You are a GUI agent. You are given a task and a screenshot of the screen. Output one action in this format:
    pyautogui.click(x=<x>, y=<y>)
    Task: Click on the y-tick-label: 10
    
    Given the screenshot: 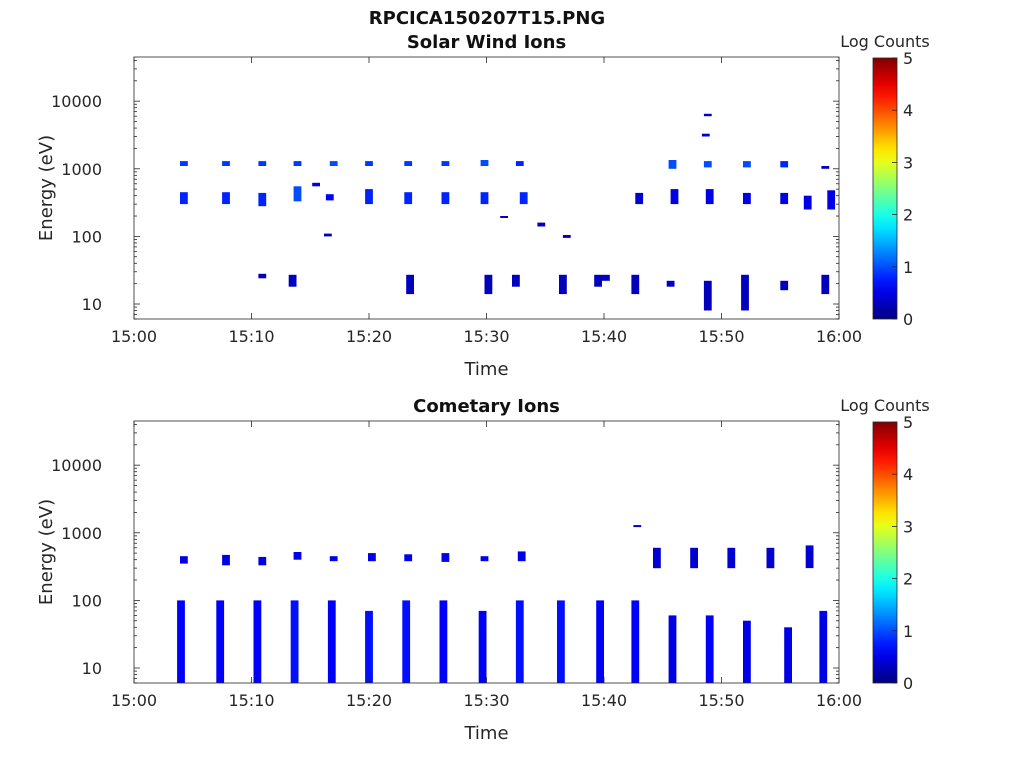 What is the action you would take?
    pyautogui.click(x=92, y=668)
    